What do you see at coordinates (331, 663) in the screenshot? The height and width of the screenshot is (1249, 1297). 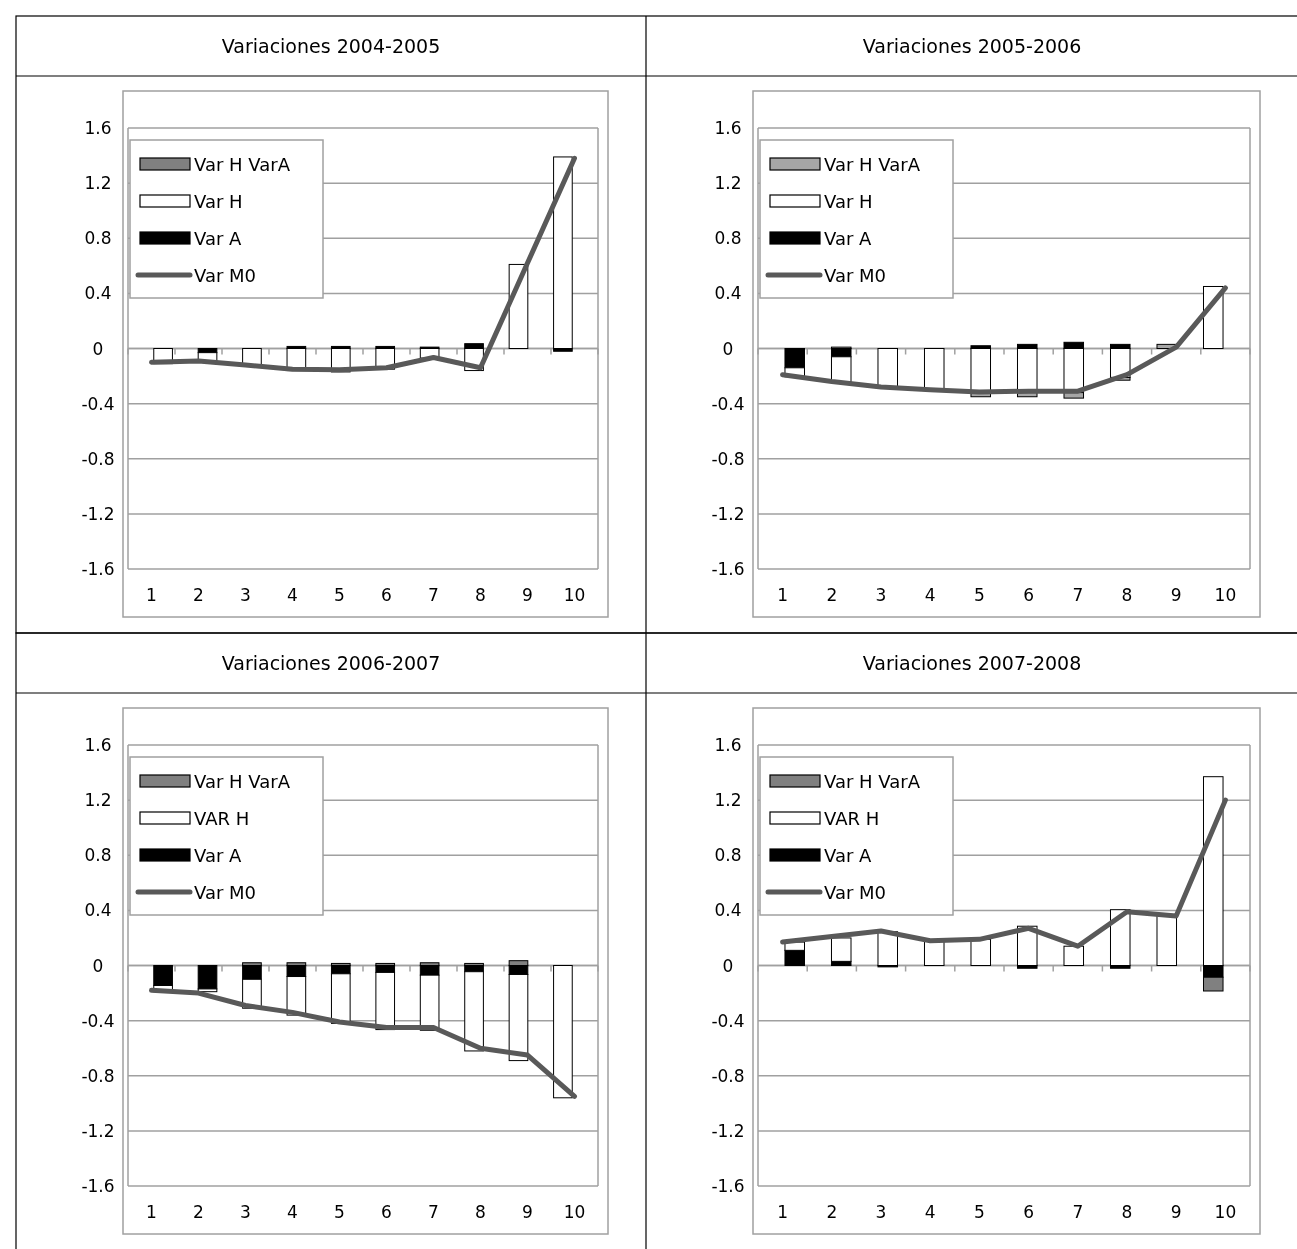 I see `chart-title: Variaciones 2006-2007` at bounding box center [331, 663].